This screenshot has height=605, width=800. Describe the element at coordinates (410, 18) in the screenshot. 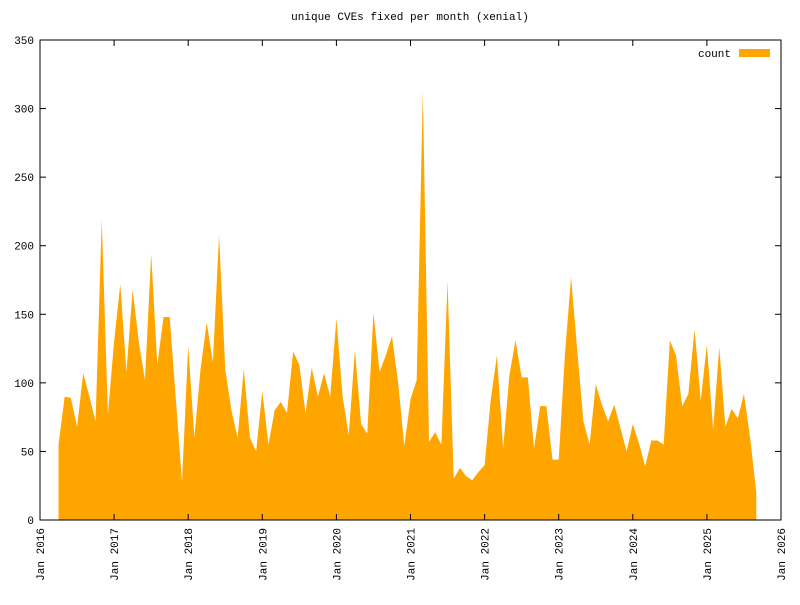

I see `chart-title: unique CVEs fixed per month (xenial)` at that location.